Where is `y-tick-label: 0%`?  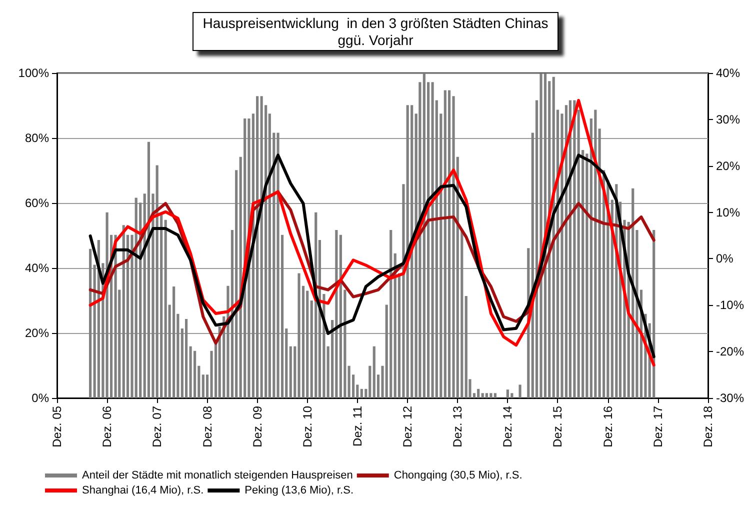
y-tick-label: 0% is located at coordinates (41, 398).